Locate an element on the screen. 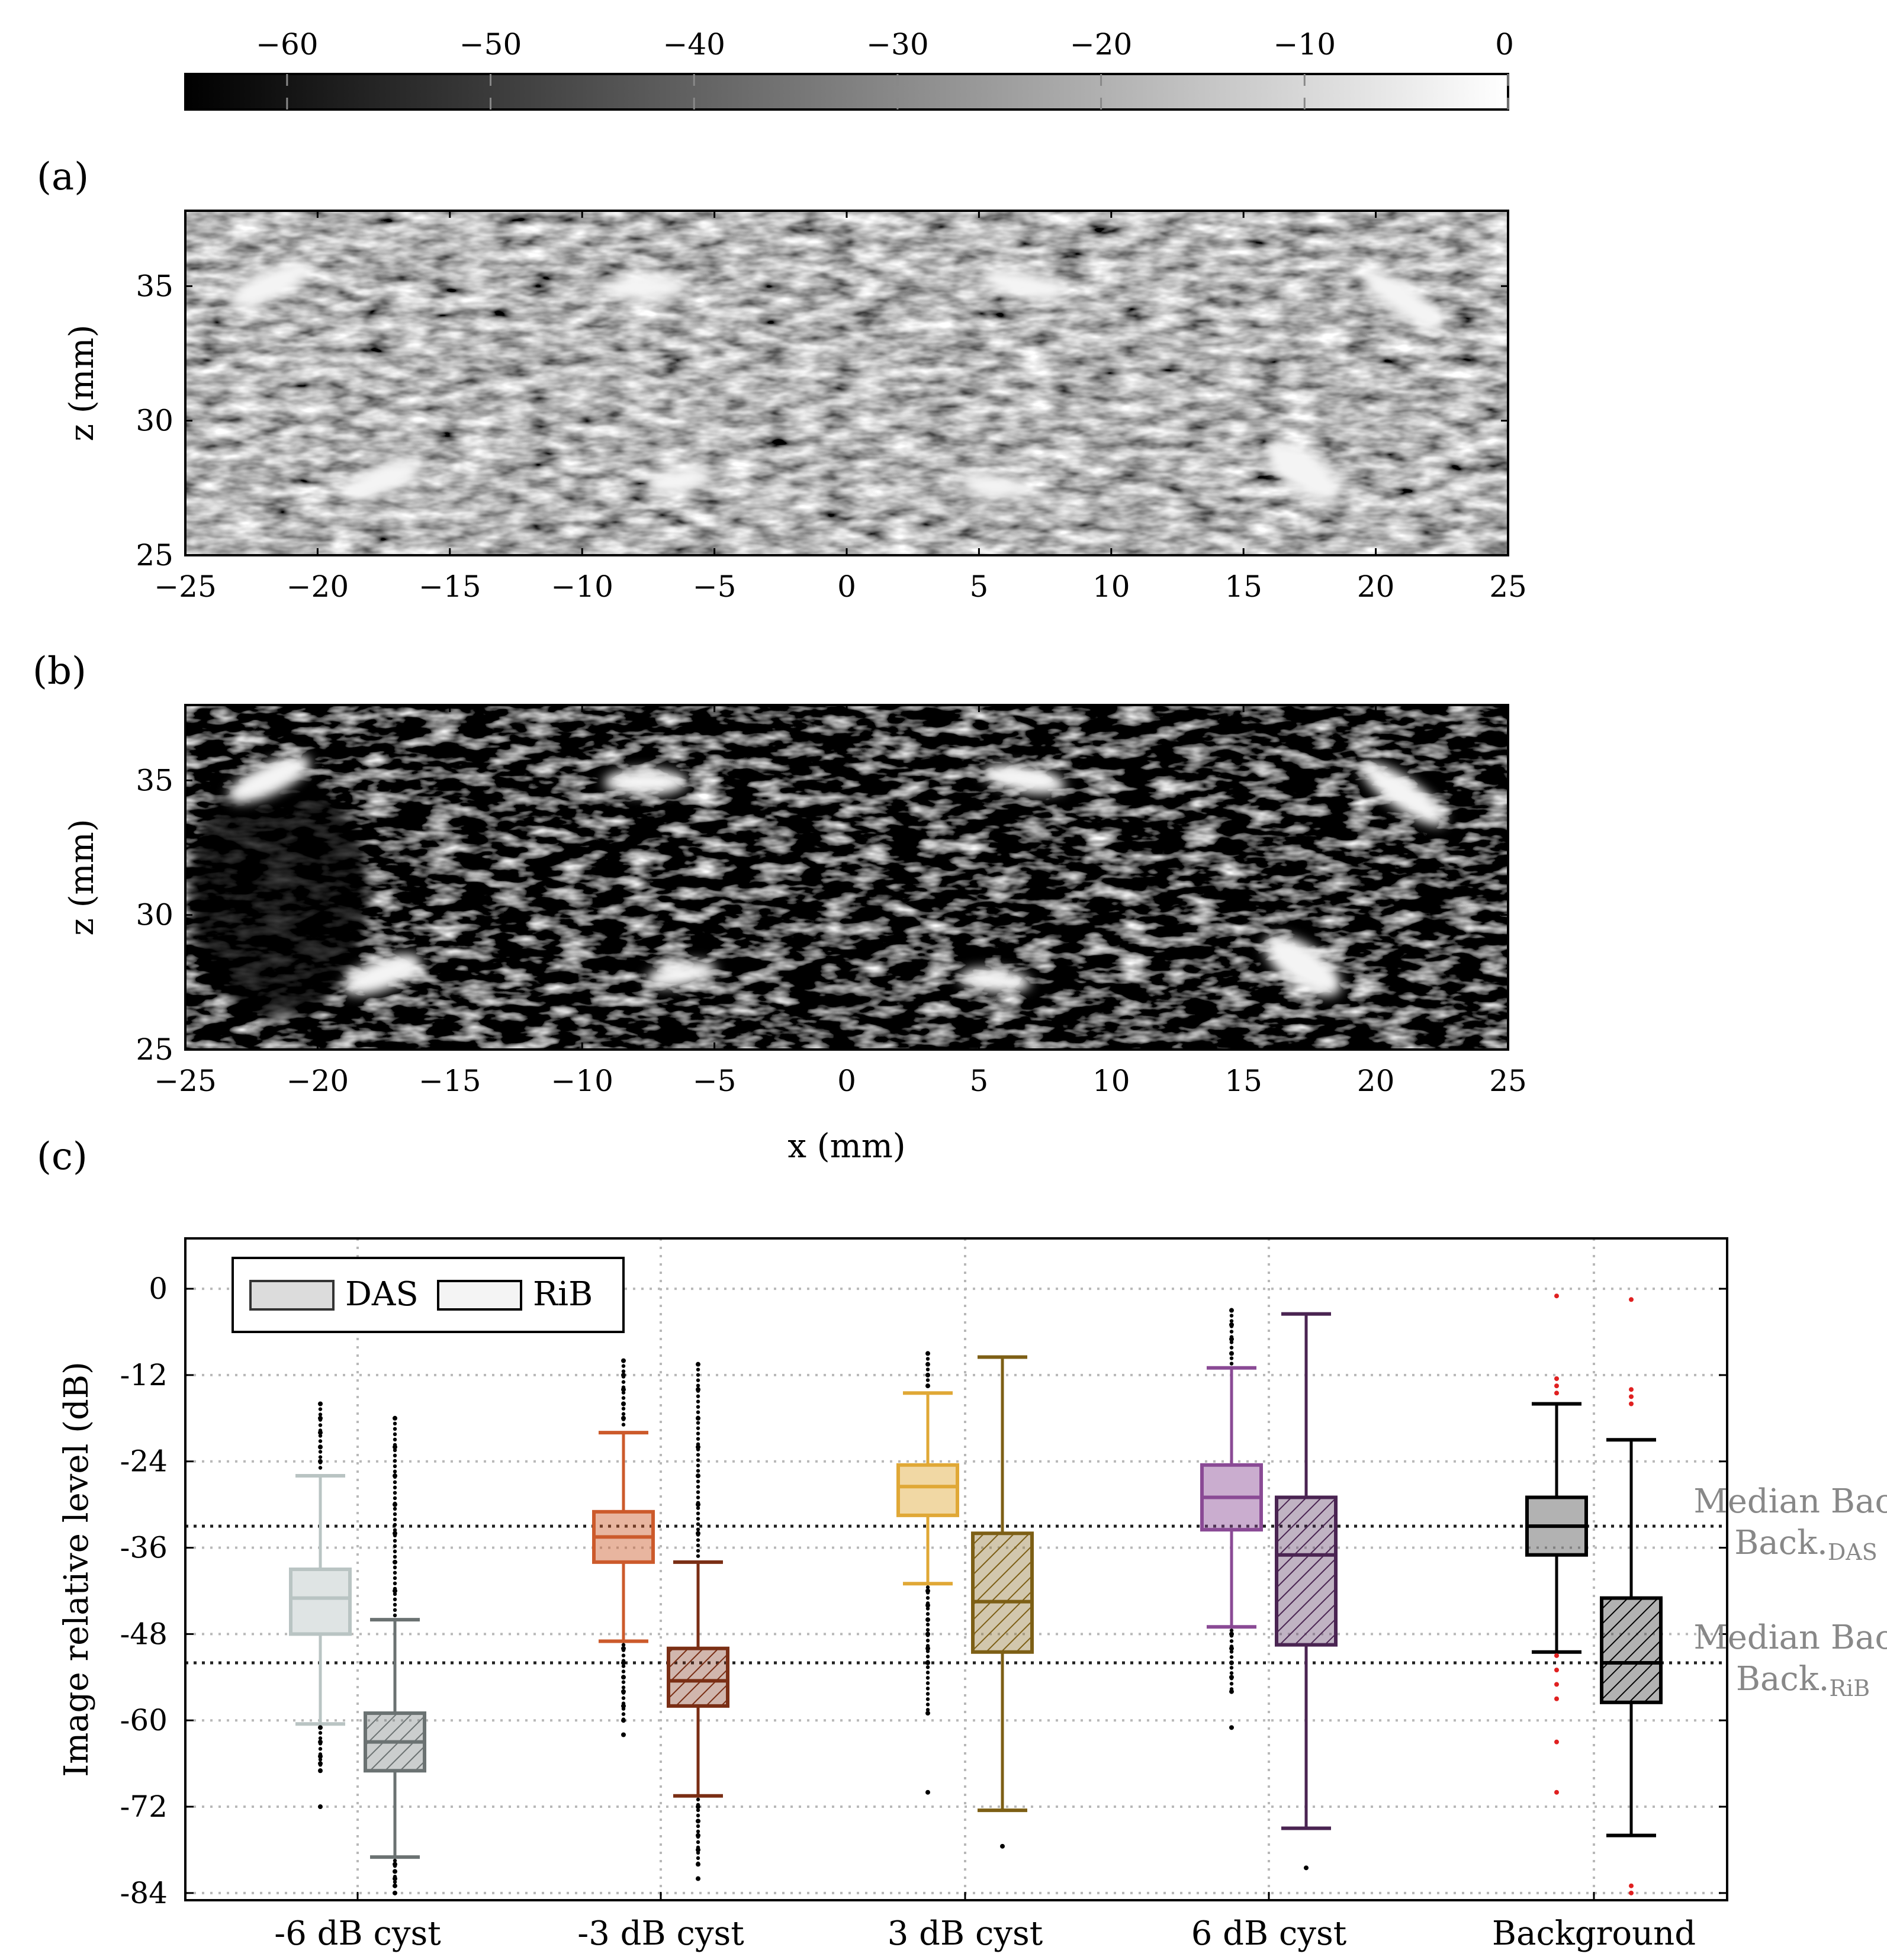  ref-rib-subscript: RiB is located at coordinates (1849, 1688).